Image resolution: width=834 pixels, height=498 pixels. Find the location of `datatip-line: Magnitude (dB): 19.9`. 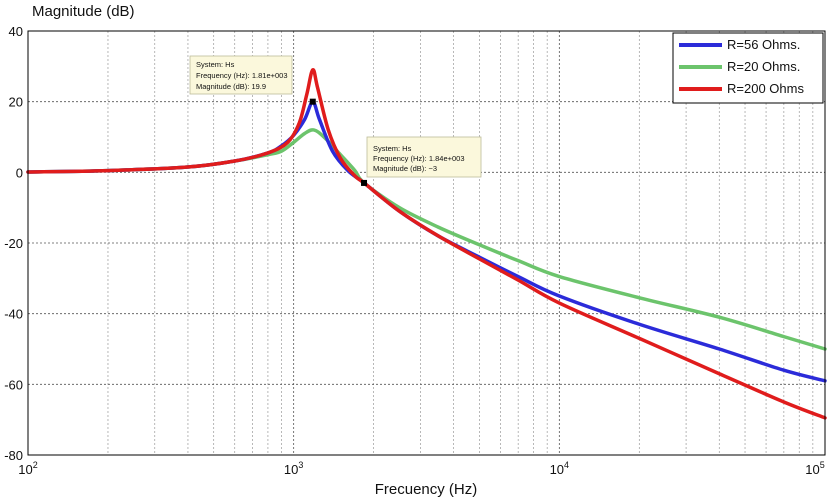

datatip-line: Magnitude (dB): 19.9 is located at coordinates (231, 86).